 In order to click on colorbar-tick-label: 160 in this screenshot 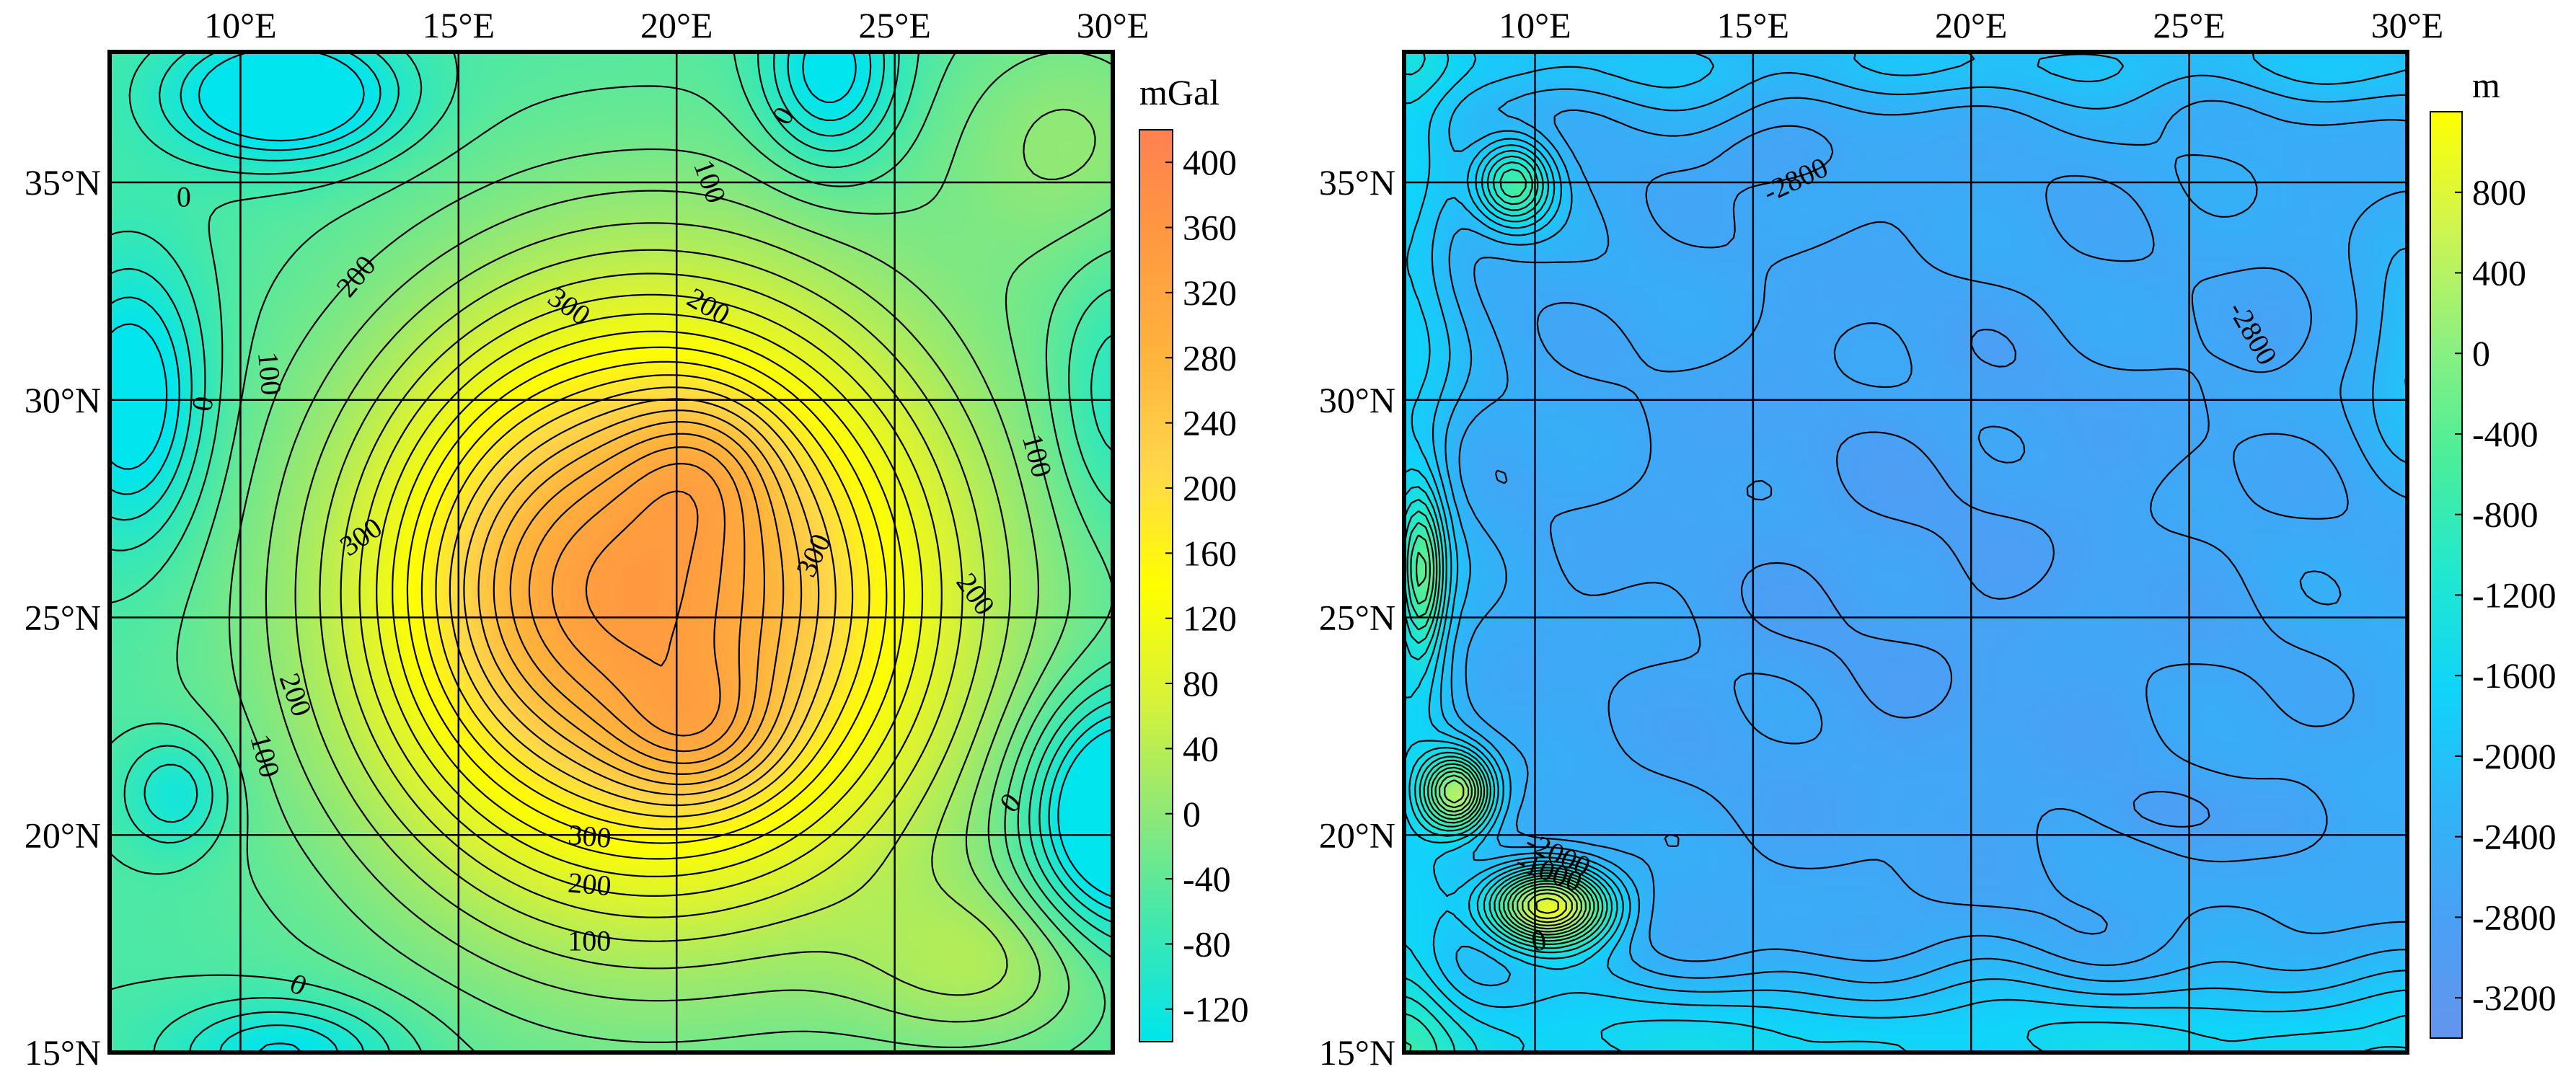, I will do `click(1210, 553)`.